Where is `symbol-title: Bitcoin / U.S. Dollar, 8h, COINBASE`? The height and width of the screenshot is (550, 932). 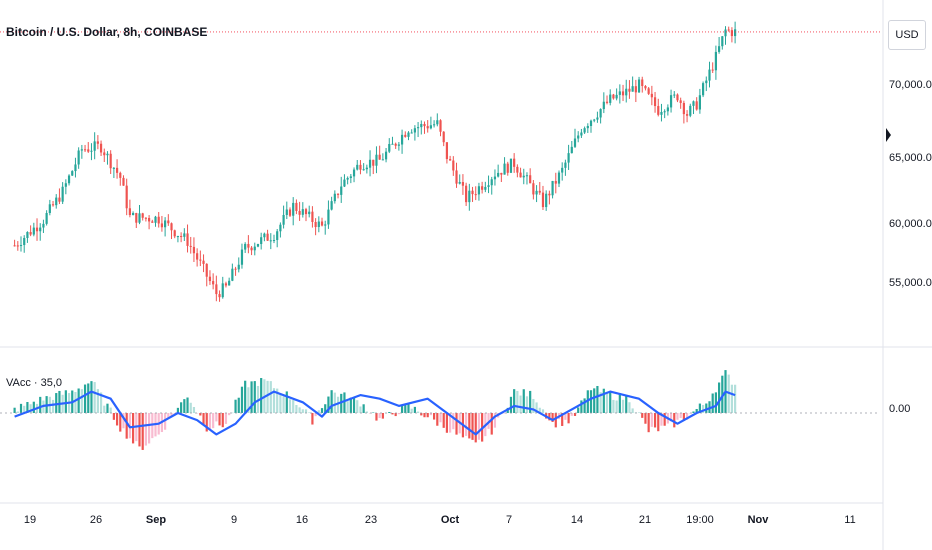 symbol-title: Bitcoin / U.S. Dollar, 8h, COINBASE is located at coordinates (106, 32).